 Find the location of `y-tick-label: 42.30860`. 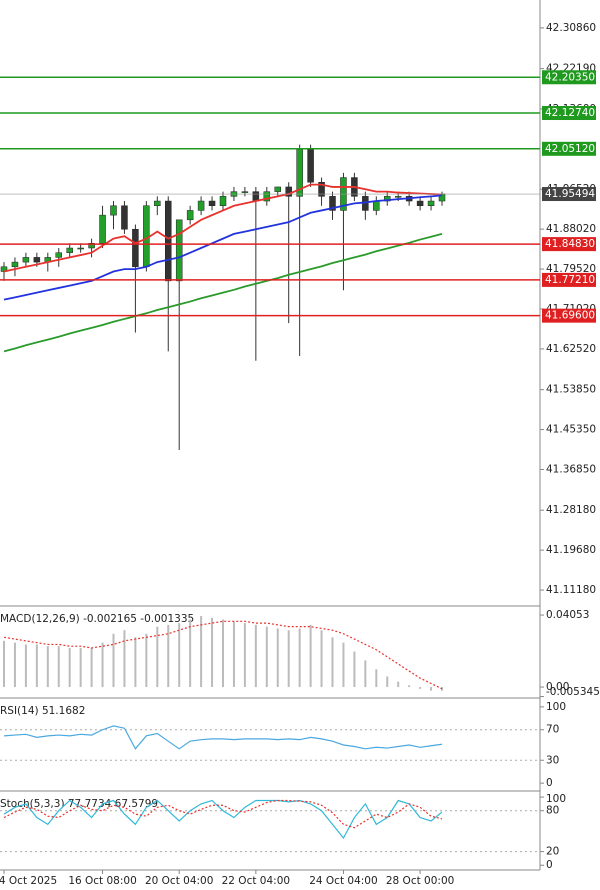

y-tick-label: 42.30860 is located at coordinates (571, 28).